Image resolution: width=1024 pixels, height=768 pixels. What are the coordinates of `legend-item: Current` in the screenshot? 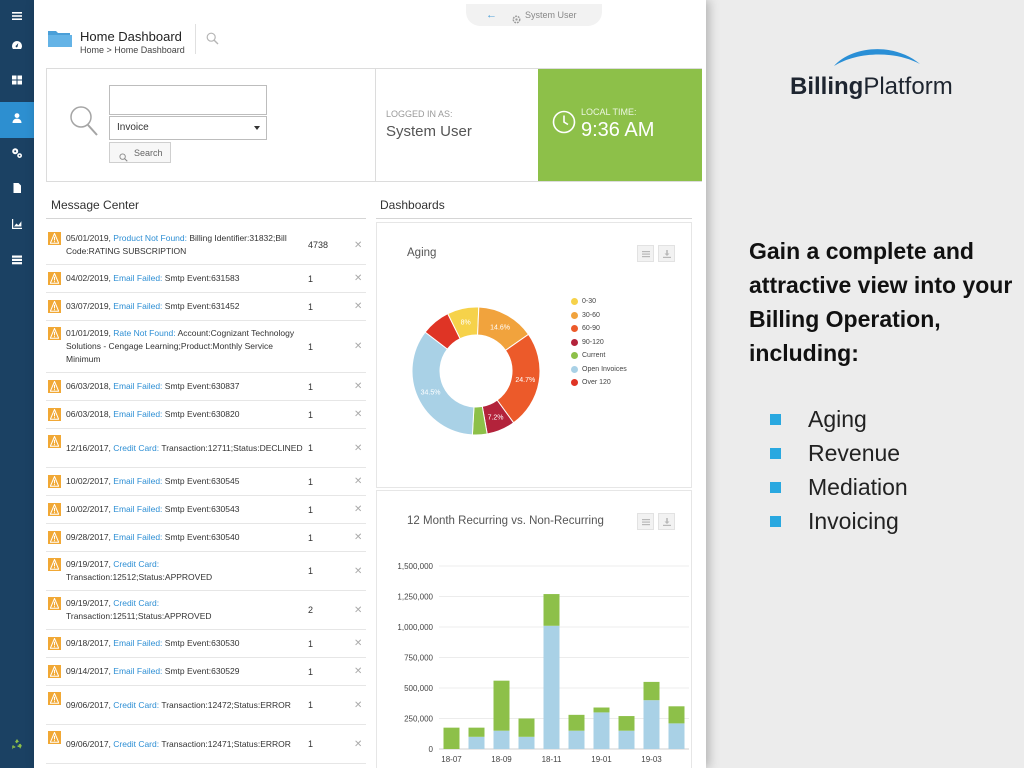 It's located at (599, 356).